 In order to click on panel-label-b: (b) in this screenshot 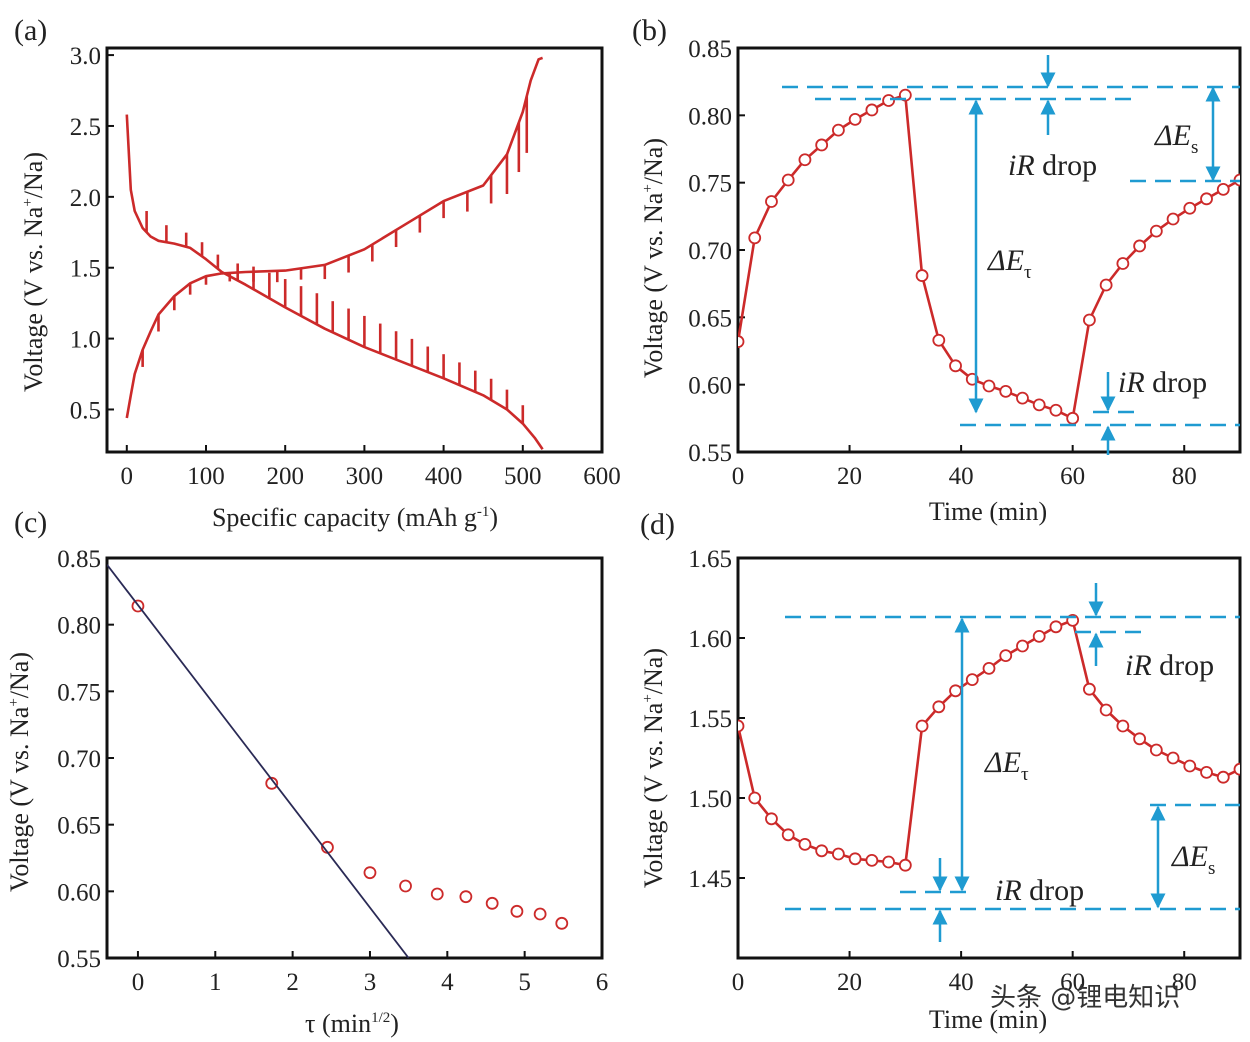, I will do `click(649, 30)`.